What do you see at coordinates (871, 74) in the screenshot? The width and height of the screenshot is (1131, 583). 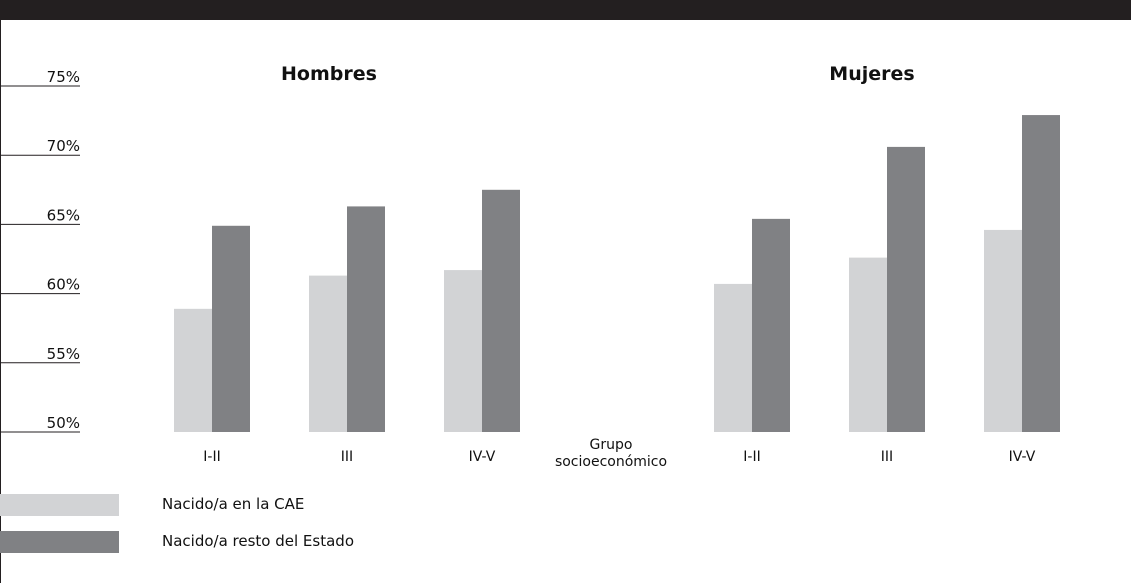 I see `panel-title: Mujeres` at bounding box center [871, 74].